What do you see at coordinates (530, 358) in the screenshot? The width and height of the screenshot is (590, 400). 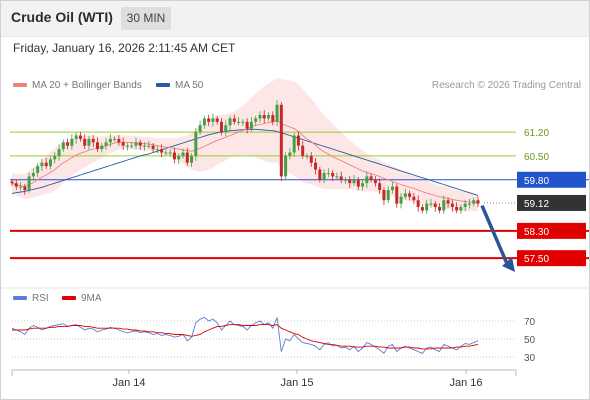 I see `rsi-level-label-2: 30` at bounding box center [530, 358].